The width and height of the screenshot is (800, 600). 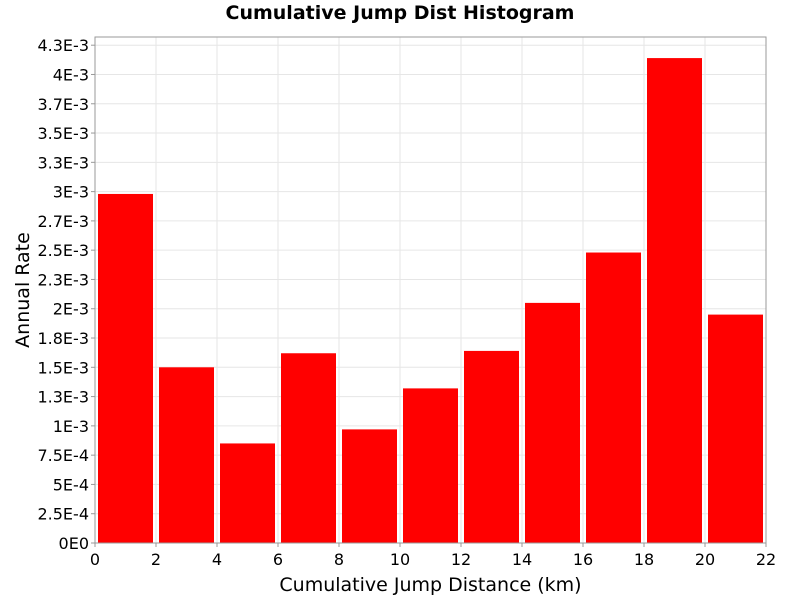 I want to click on y-tick-label: 1.3E-3, so click(x=63, y=397).